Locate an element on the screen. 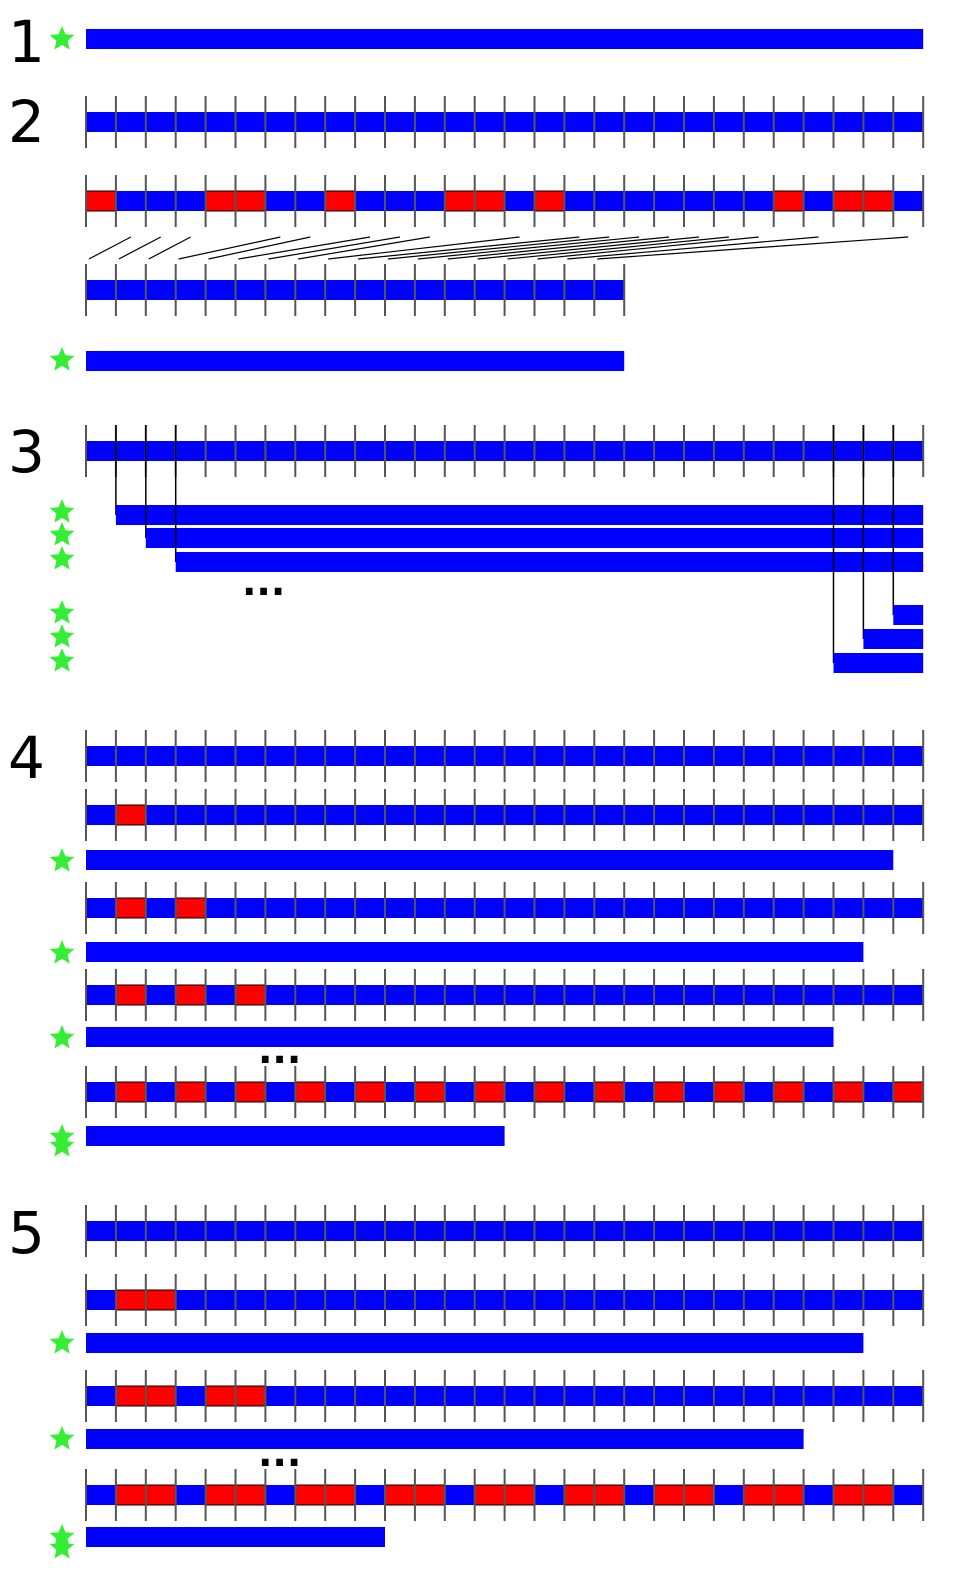 The height and width of the screenshot is (1586, 957). panel-label-3: 3 is located at coordinates (26, 452).